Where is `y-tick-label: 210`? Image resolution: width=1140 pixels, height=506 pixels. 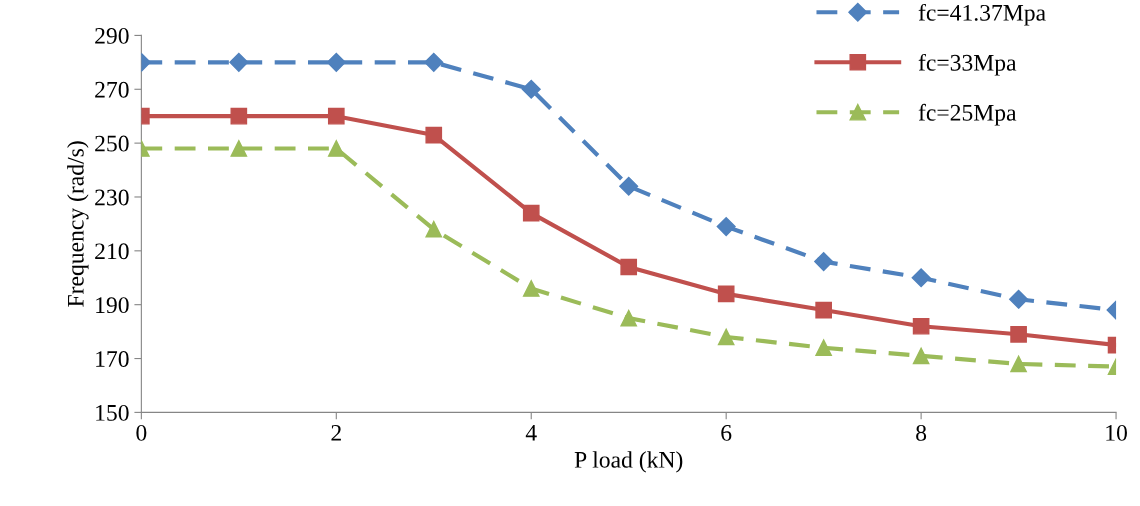
y-tick-label: 210 is located at coordinates (112, 251).